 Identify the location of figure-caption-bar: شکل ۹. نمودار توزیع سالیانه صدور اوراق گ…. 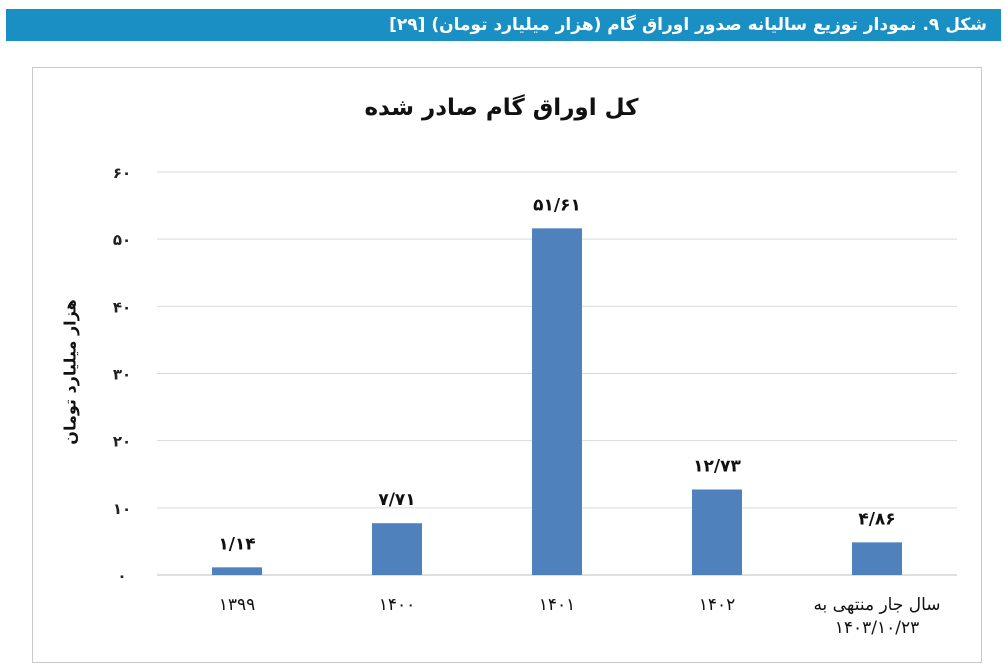
(503, 25).